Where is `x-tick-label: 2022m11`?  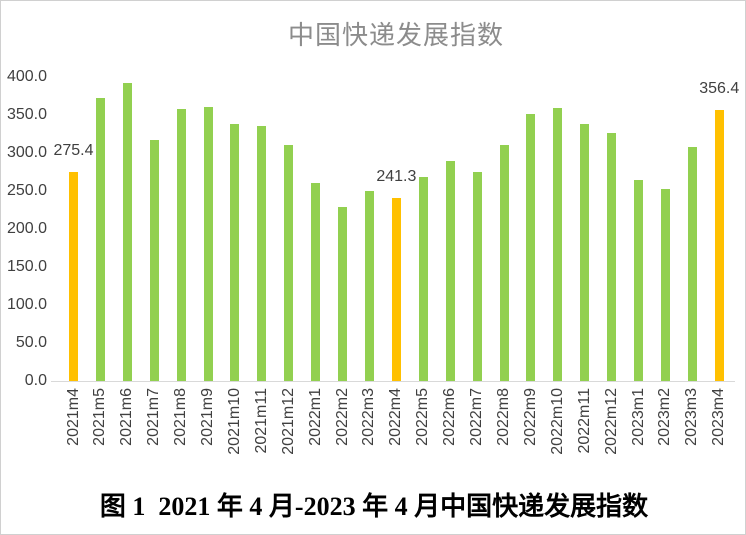
x-tick-label: 2022m11 is located at coordinates (584, 421).